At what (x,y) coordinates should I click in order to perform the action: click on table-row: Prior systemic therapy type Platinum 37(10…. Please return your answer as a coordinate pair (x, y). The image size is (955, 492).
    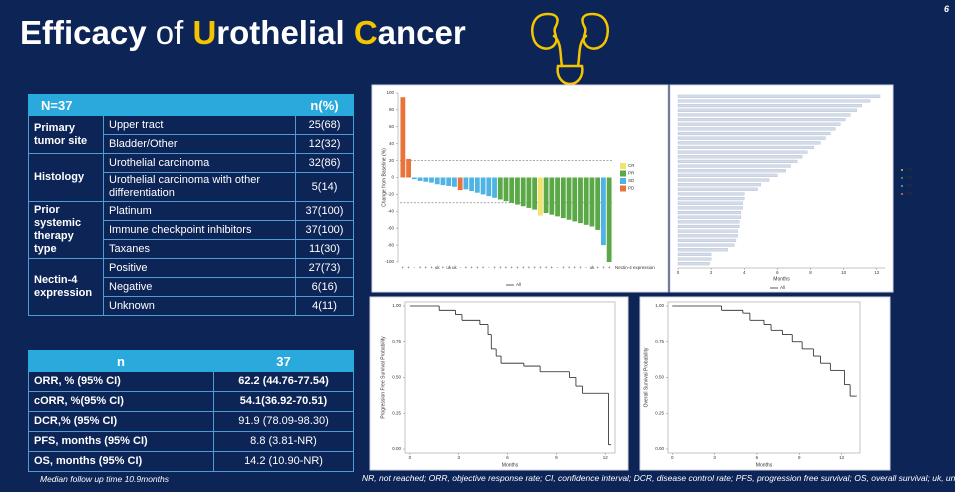
    Looking at the image, I should click on (191, 230).